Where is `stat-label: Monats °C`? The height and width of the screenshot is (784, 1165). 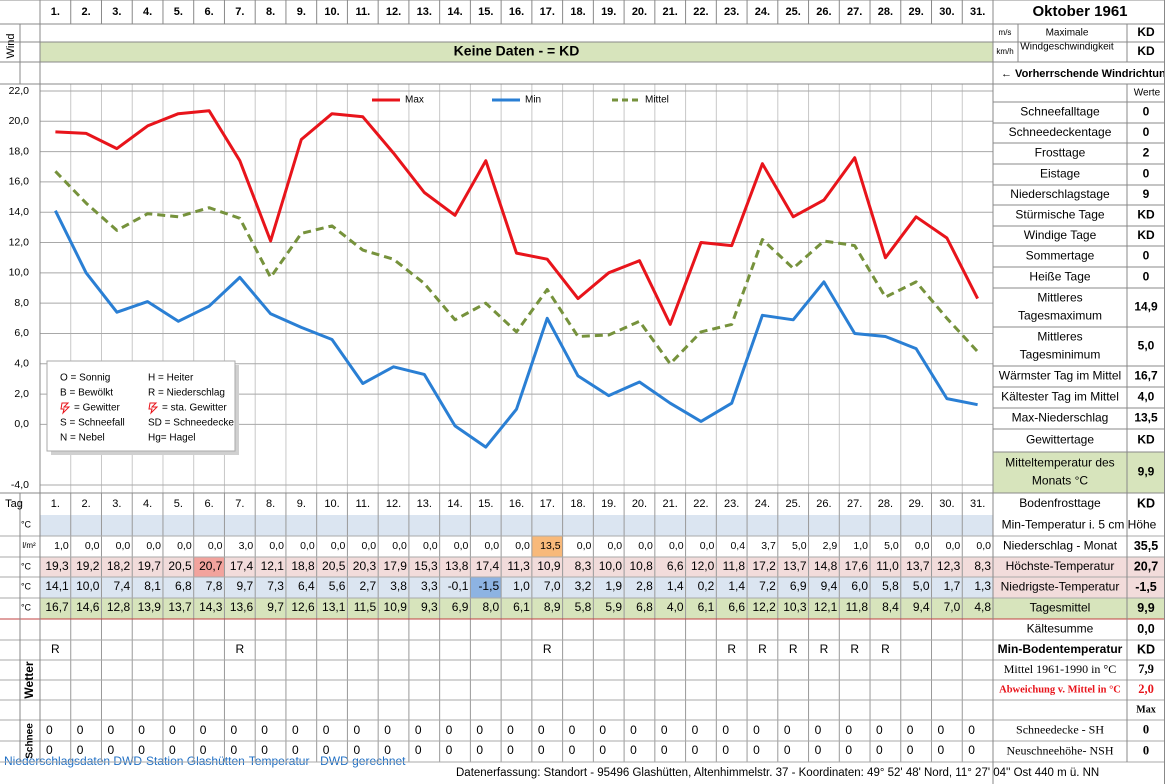
stat-label: Monats °C is located at coordinates (1060, 481).